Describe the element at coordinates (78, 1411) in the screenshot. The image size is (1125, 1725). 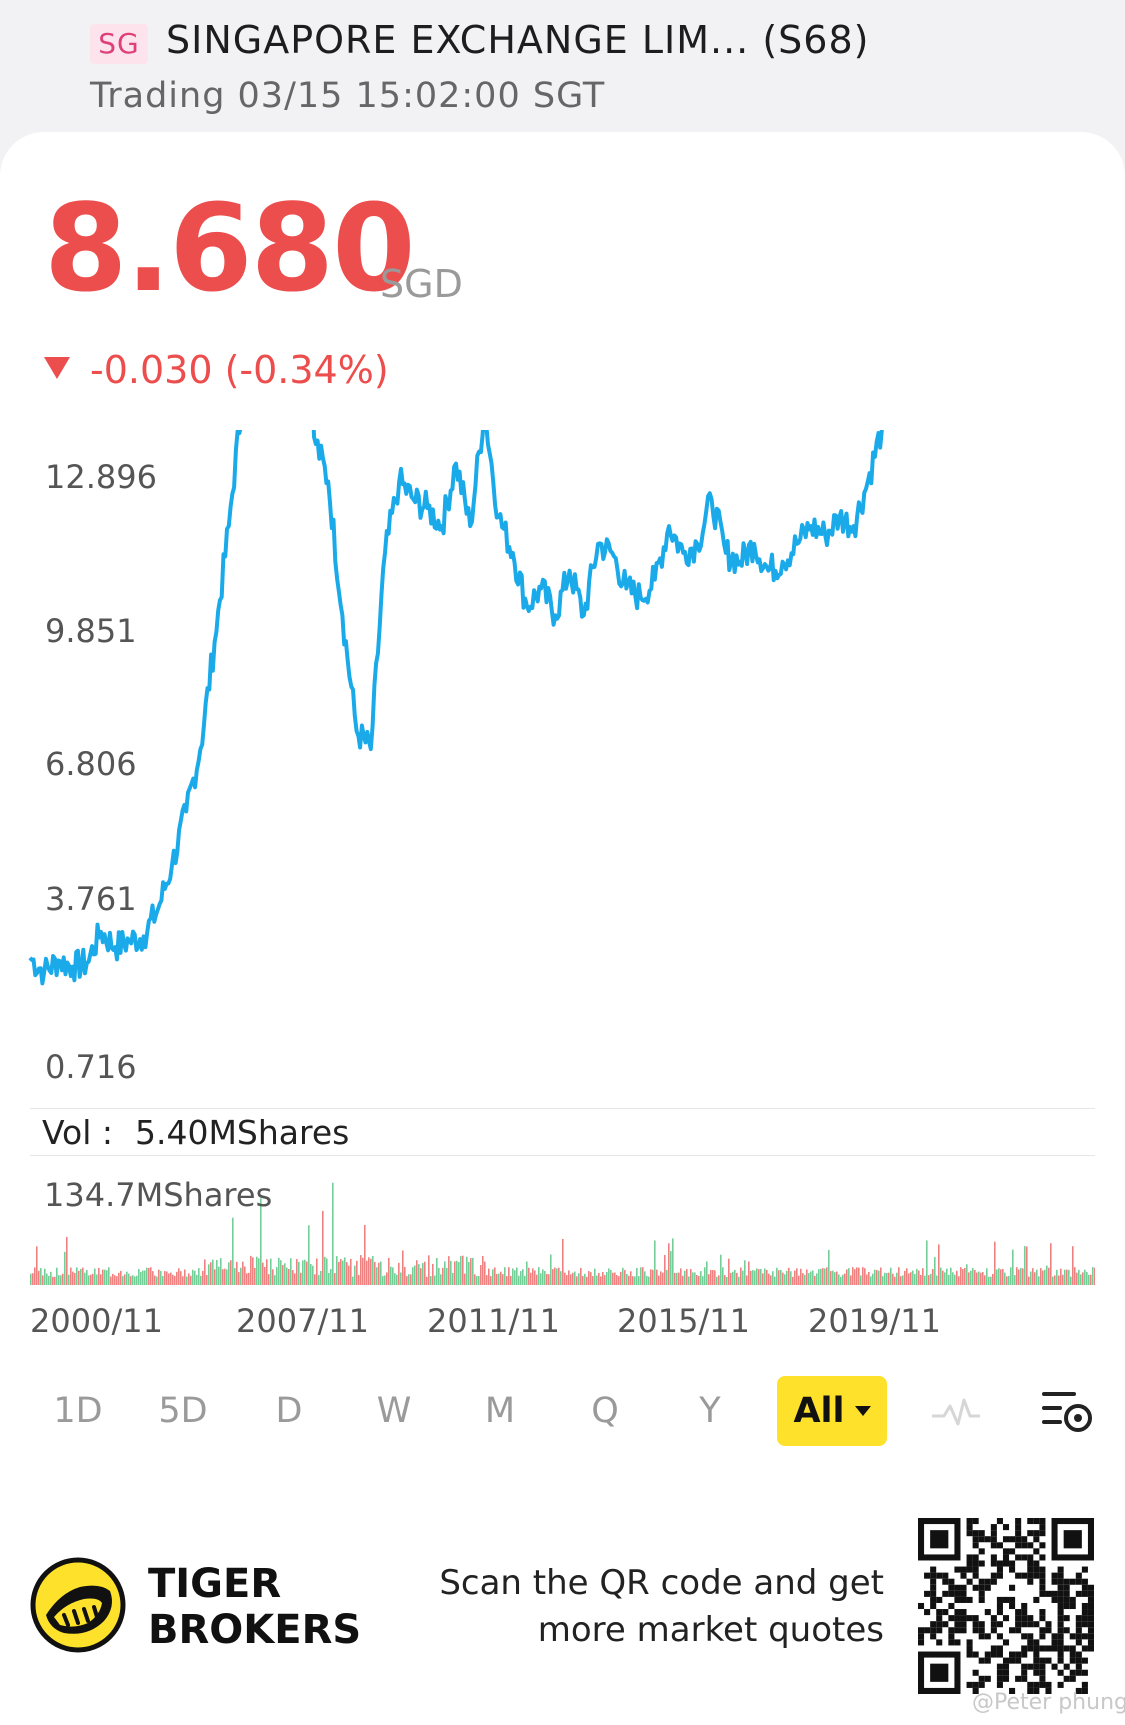
I see `tab-1d: 1D` at that location.